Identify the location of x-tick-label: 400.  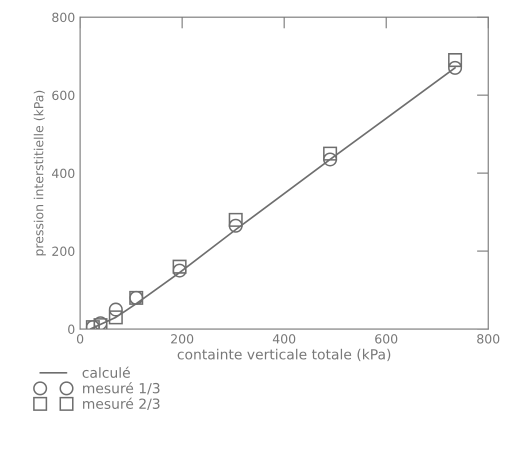
(284, 339).